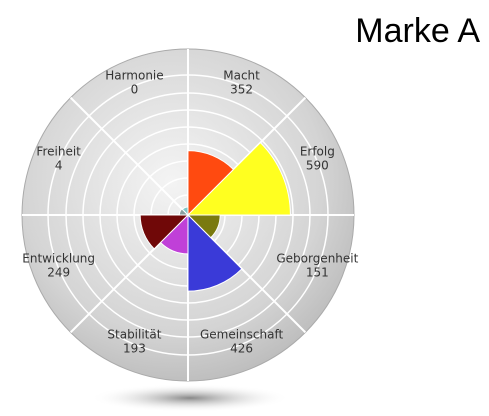 The image size is (489, 416). Describe the element at coordinates (59, 165) in the screenshot. I see `value-label: 4` at that location.